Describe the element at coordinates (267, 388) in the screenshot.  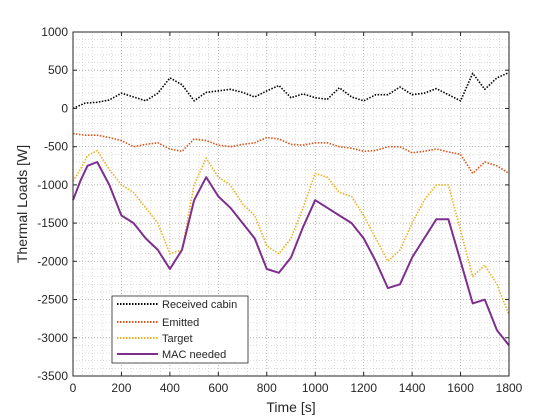
I see `x-tick-label: 800` at that location.